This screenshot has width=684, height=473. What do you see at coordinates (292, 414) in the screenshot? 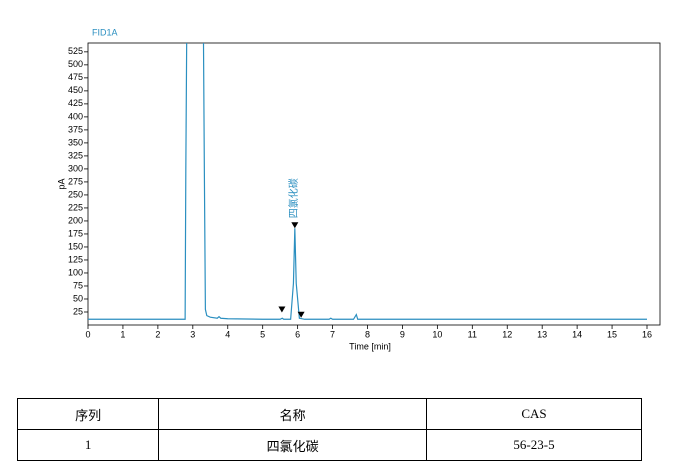
I see `header-cell: 名称` at bounding box center [292, 414].